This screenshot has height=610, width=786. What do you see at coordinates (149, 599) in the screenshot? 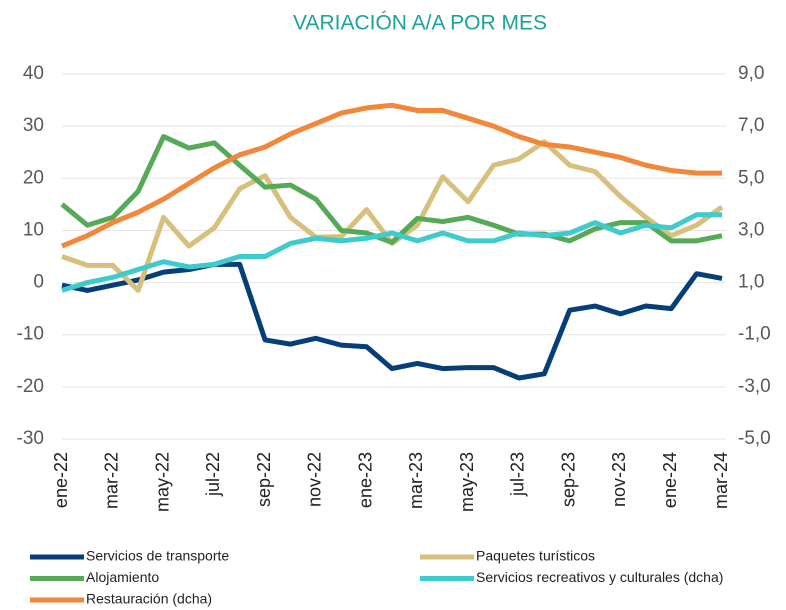
I see `legend-label: Restauración (dcha)` at bounding box center [149, 599].